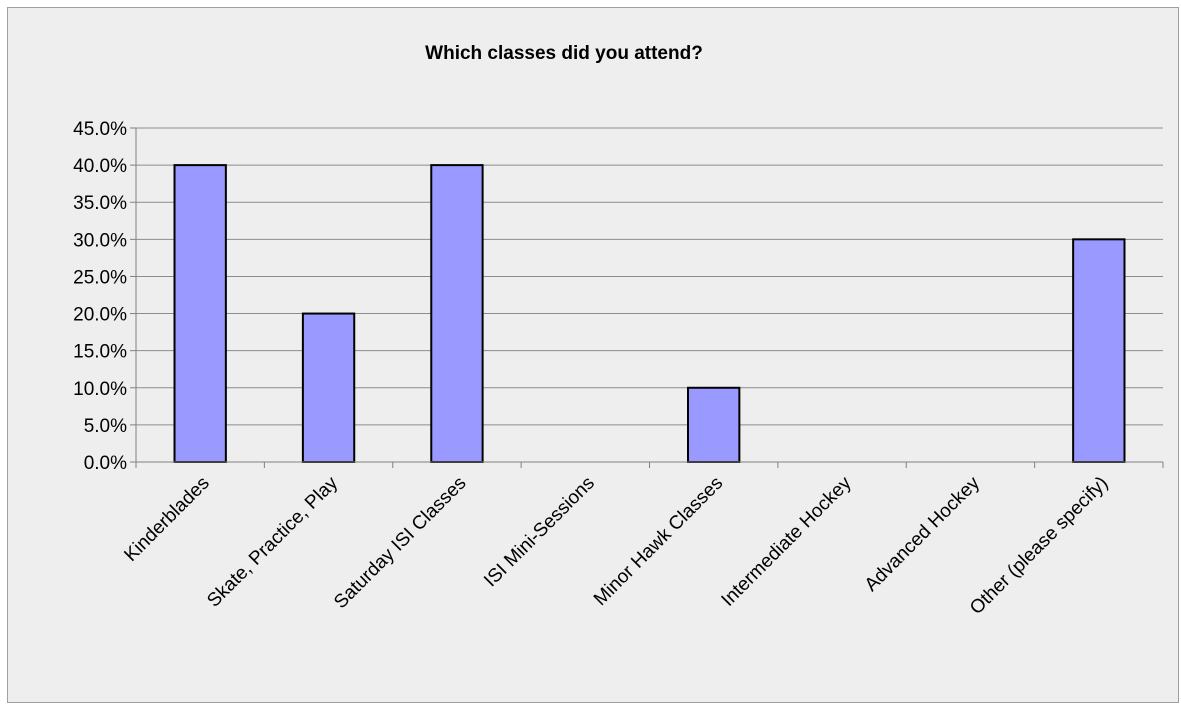 This screenshot has width=1181, height=707. Describe the element at coordinates (658, 541) in the screenshot. I see `x-tick-label: Minor Hawk Classes` at that location.